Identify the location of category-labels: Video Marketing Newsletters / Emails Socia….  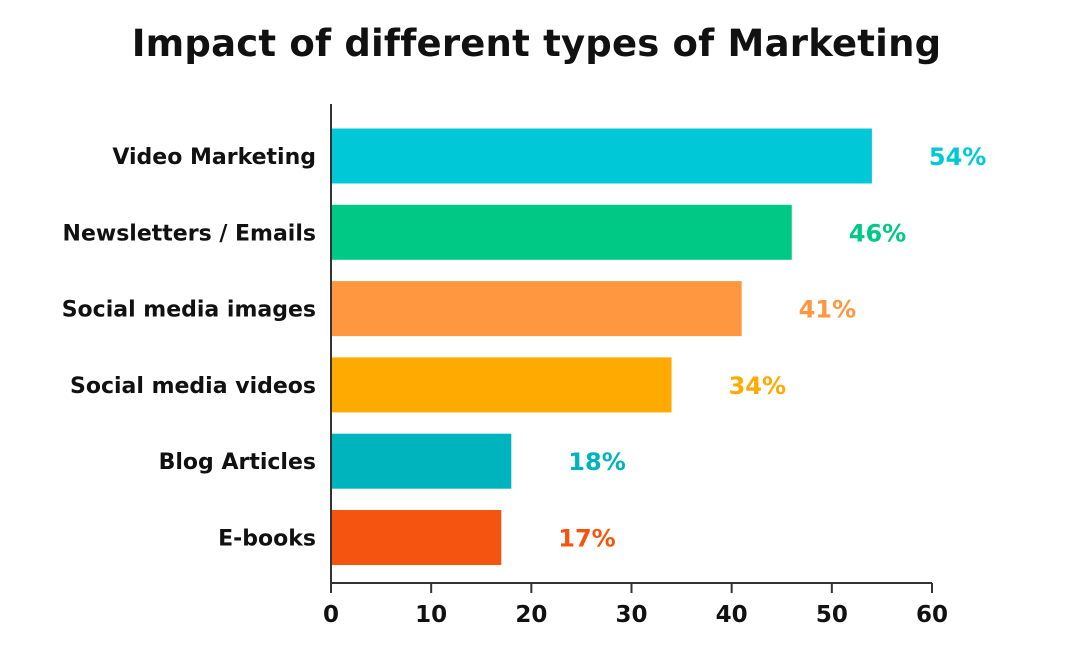
(189, 348).